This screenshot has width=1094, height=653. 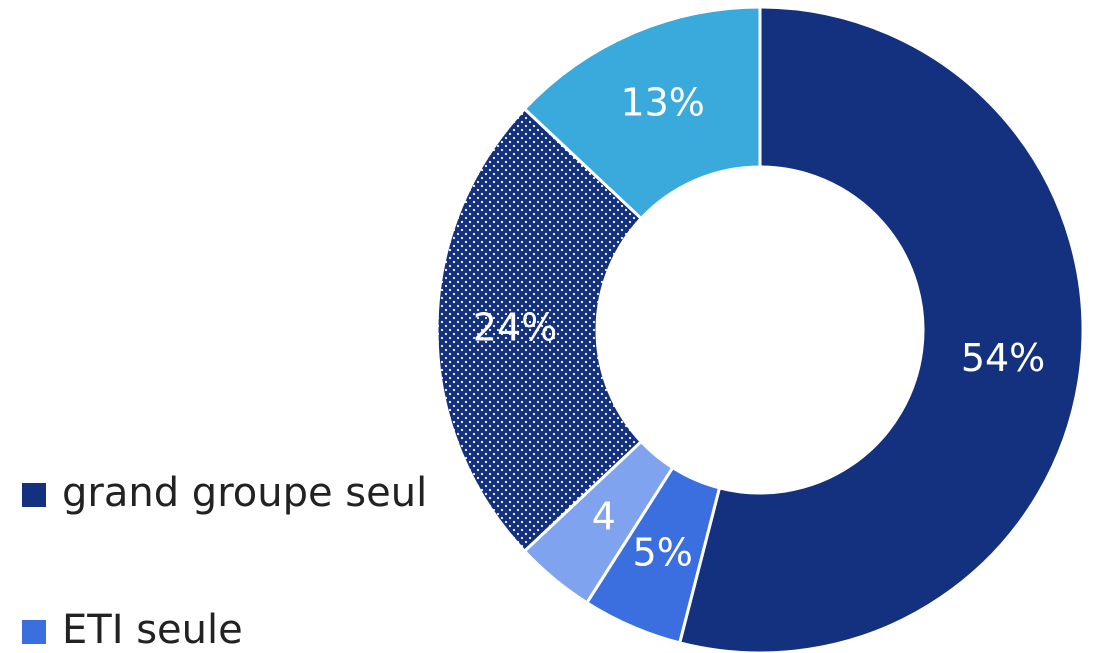 I want to click on data-label: 13%, so click(x=662, y=103).